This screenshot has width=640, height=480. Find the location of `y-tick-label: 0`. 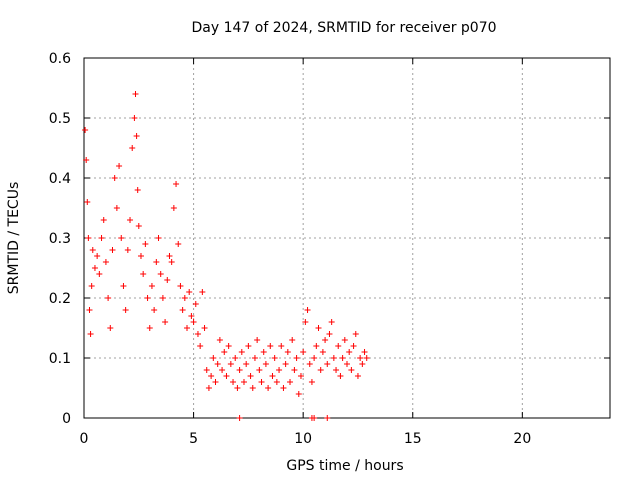

y-tick-label: 0 is located at coordinates (66, 419).